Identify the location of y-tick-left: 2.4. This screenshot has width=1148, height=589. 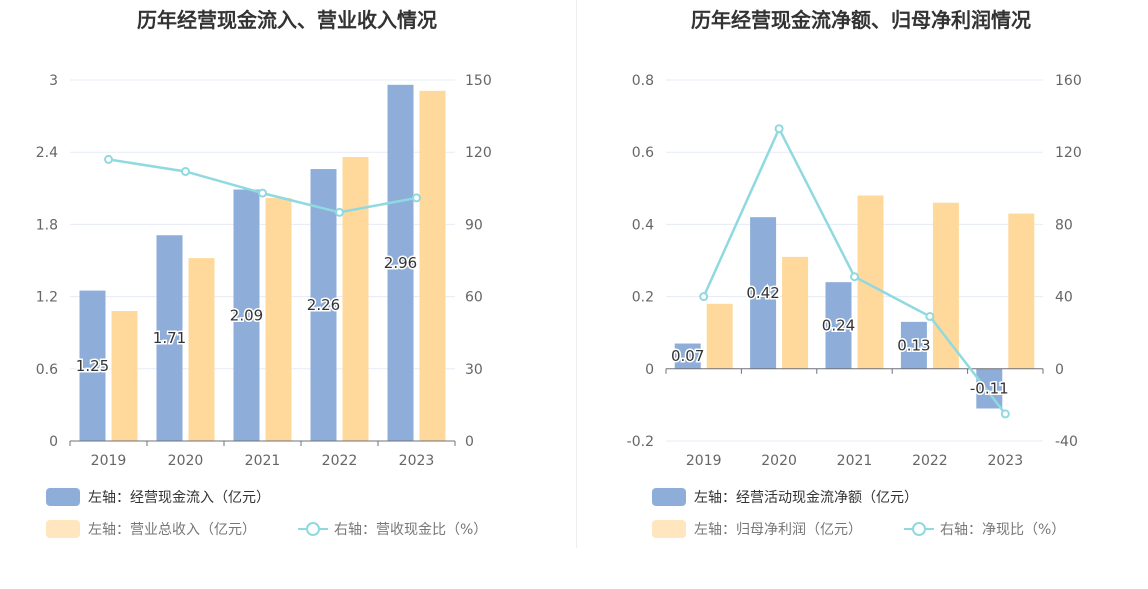
(47, 153).